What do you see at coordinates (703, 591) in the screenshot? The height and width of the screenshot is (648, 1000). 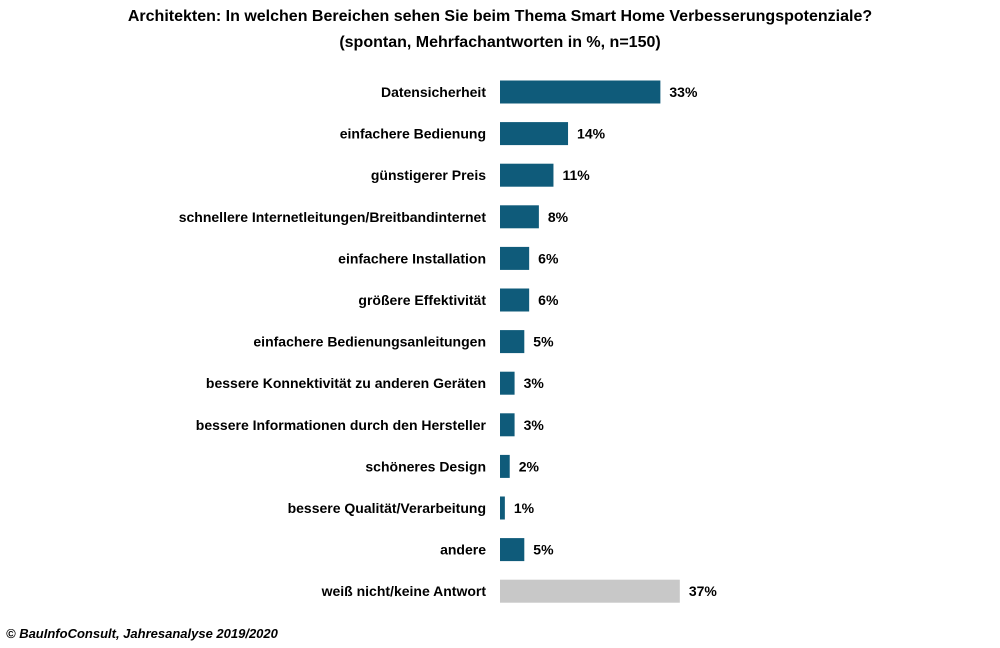 I see `data-label: 37%` at bounding box center [703, 591].